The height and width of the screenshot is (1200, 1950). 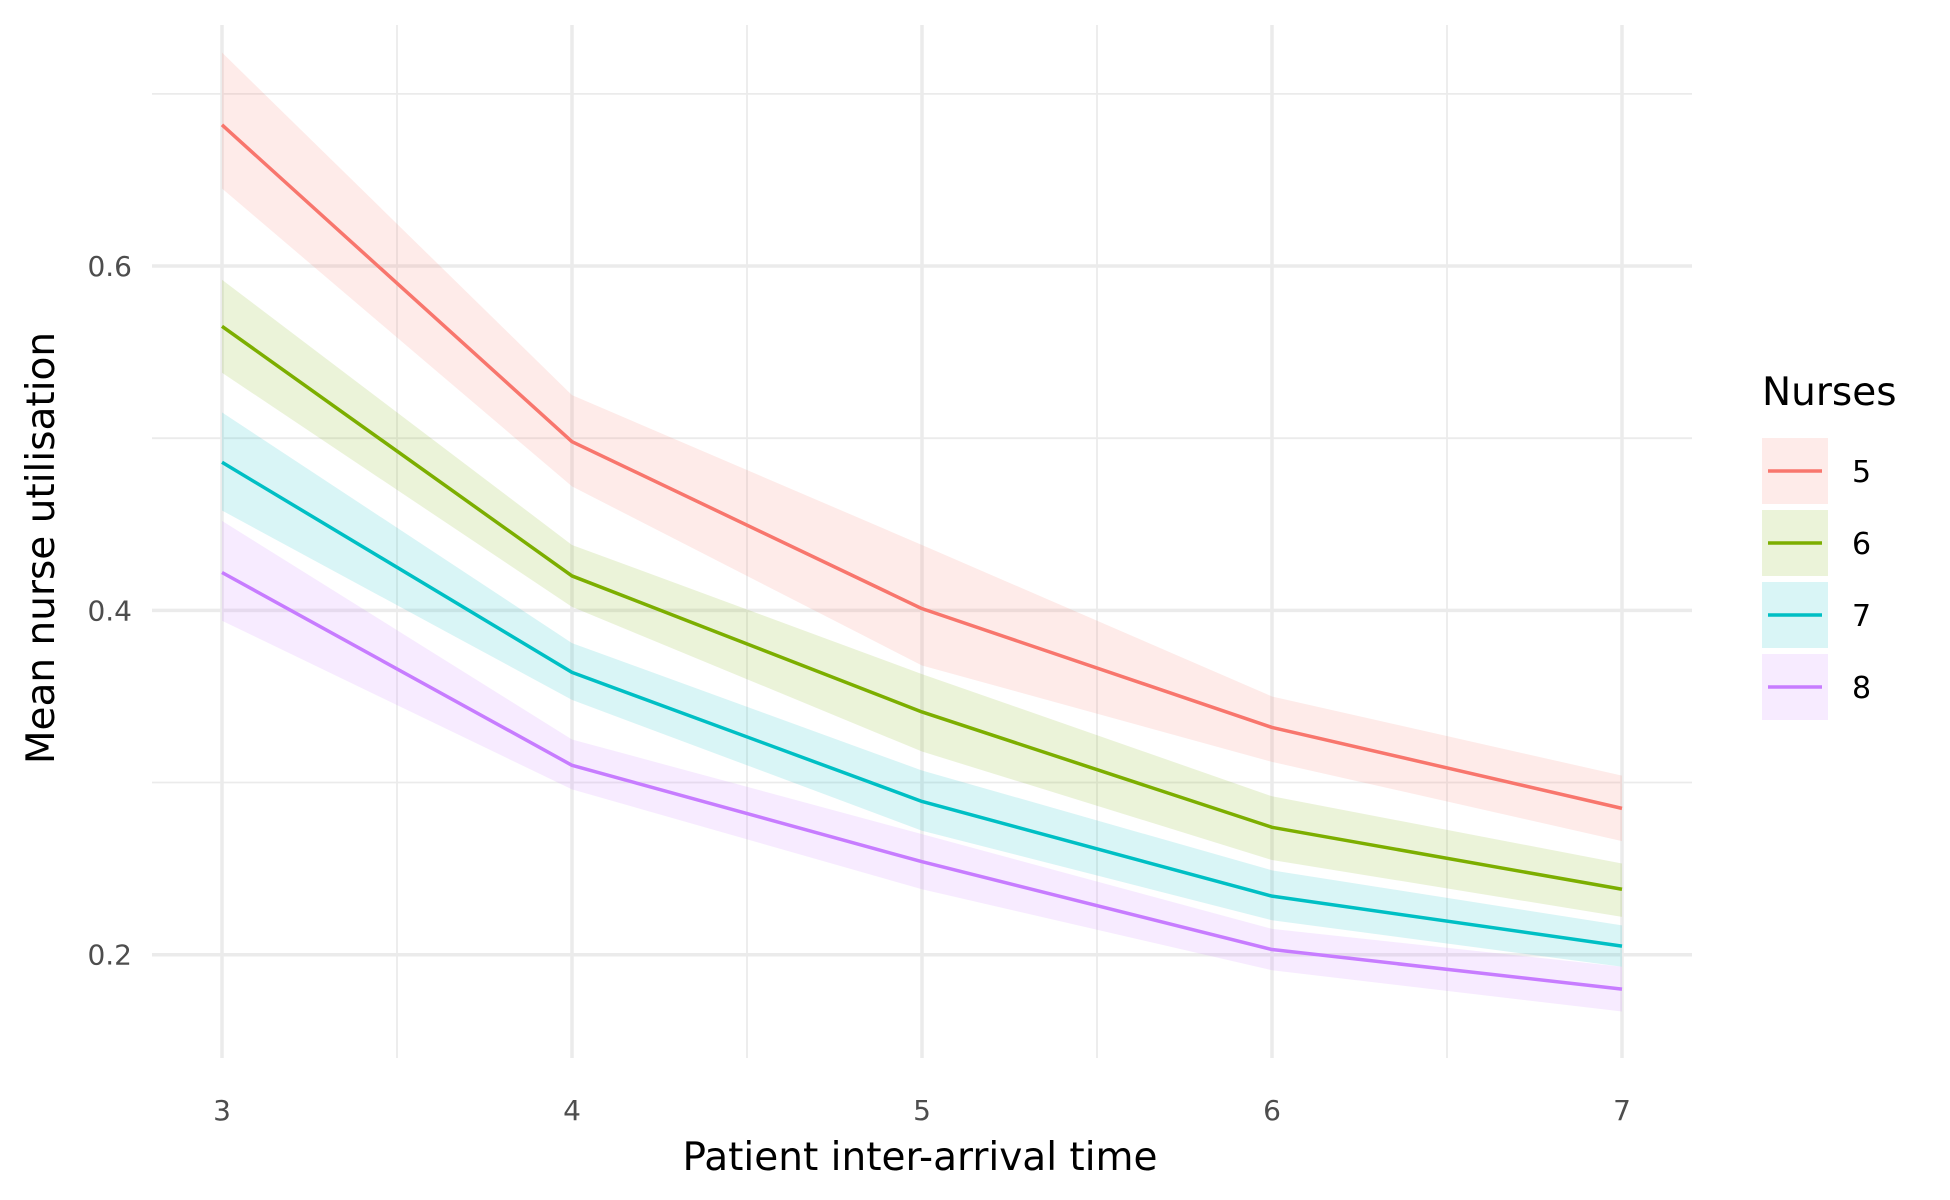 What do you see at coordinates (1829, 392) in the screenshot?
I see `legend-title: Nurses` at bounding box center [1829, 392].